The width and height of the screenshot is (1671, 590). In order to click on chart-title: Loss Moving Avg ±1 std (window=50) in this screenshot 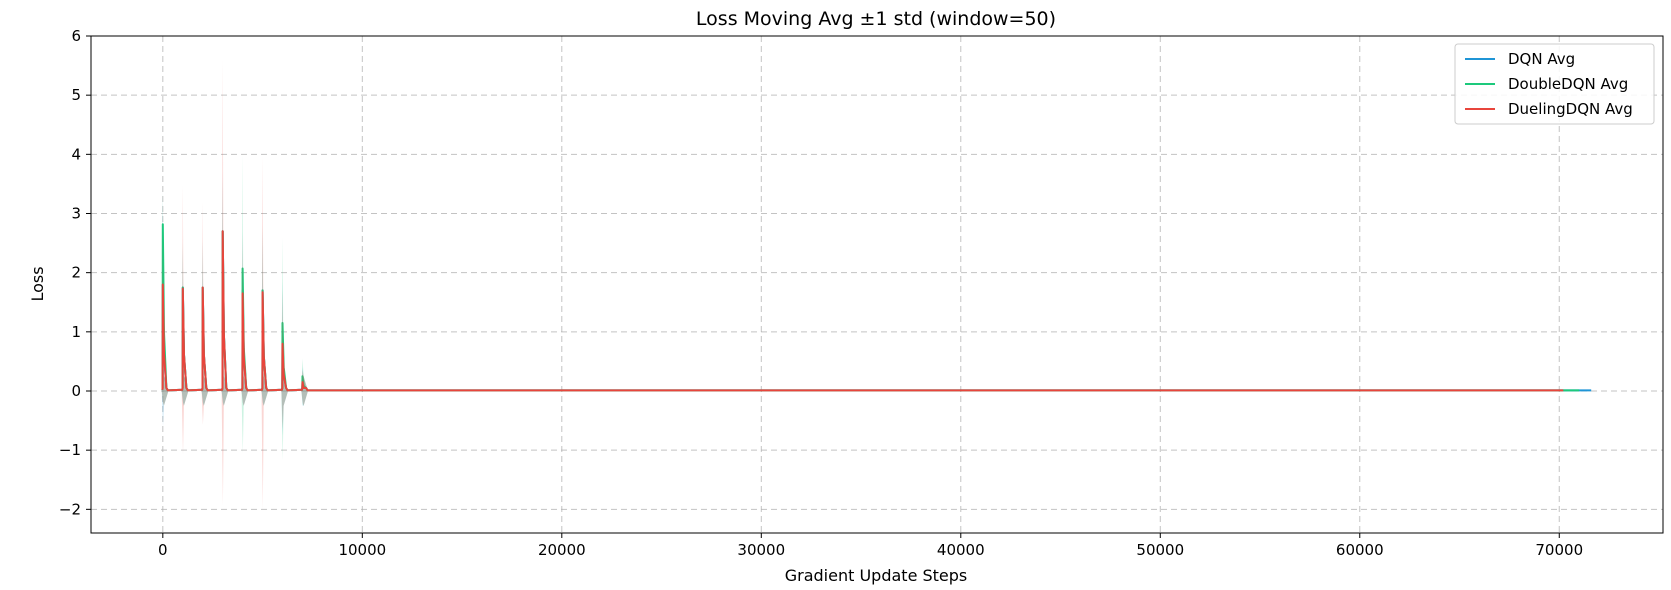, I will do `click(876, 19)`.